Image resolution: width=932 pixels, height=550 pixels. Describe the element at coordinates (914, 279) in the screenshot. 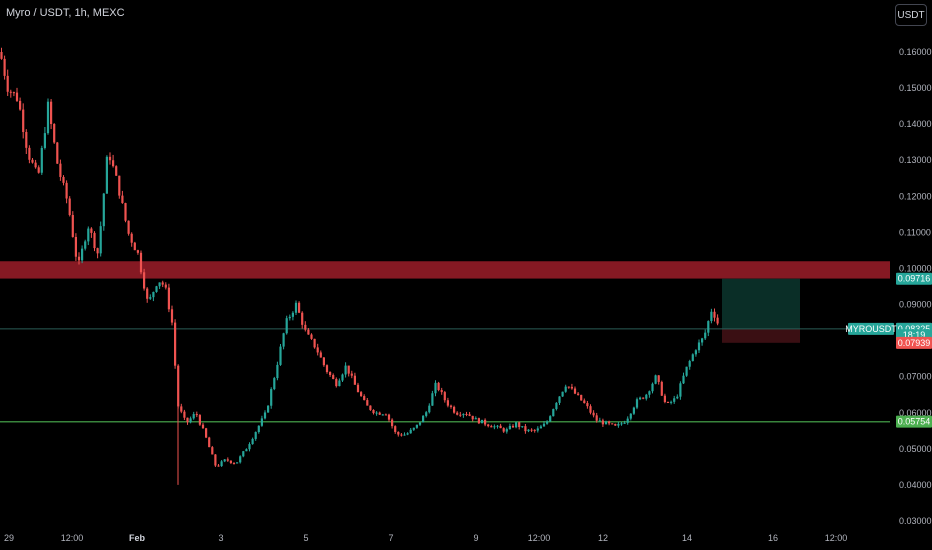

I see `price-label-text: 0.09716` at that location.